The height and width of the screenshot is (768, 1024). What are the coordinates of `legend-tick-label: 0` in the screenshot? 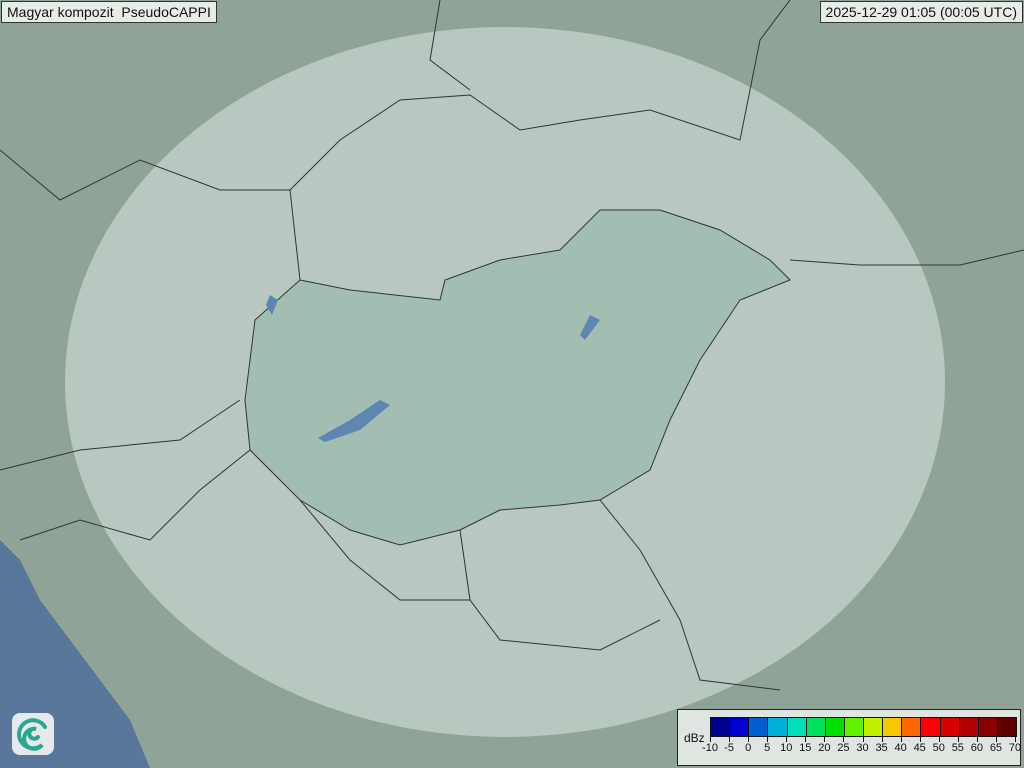 It's located at (748, 748).